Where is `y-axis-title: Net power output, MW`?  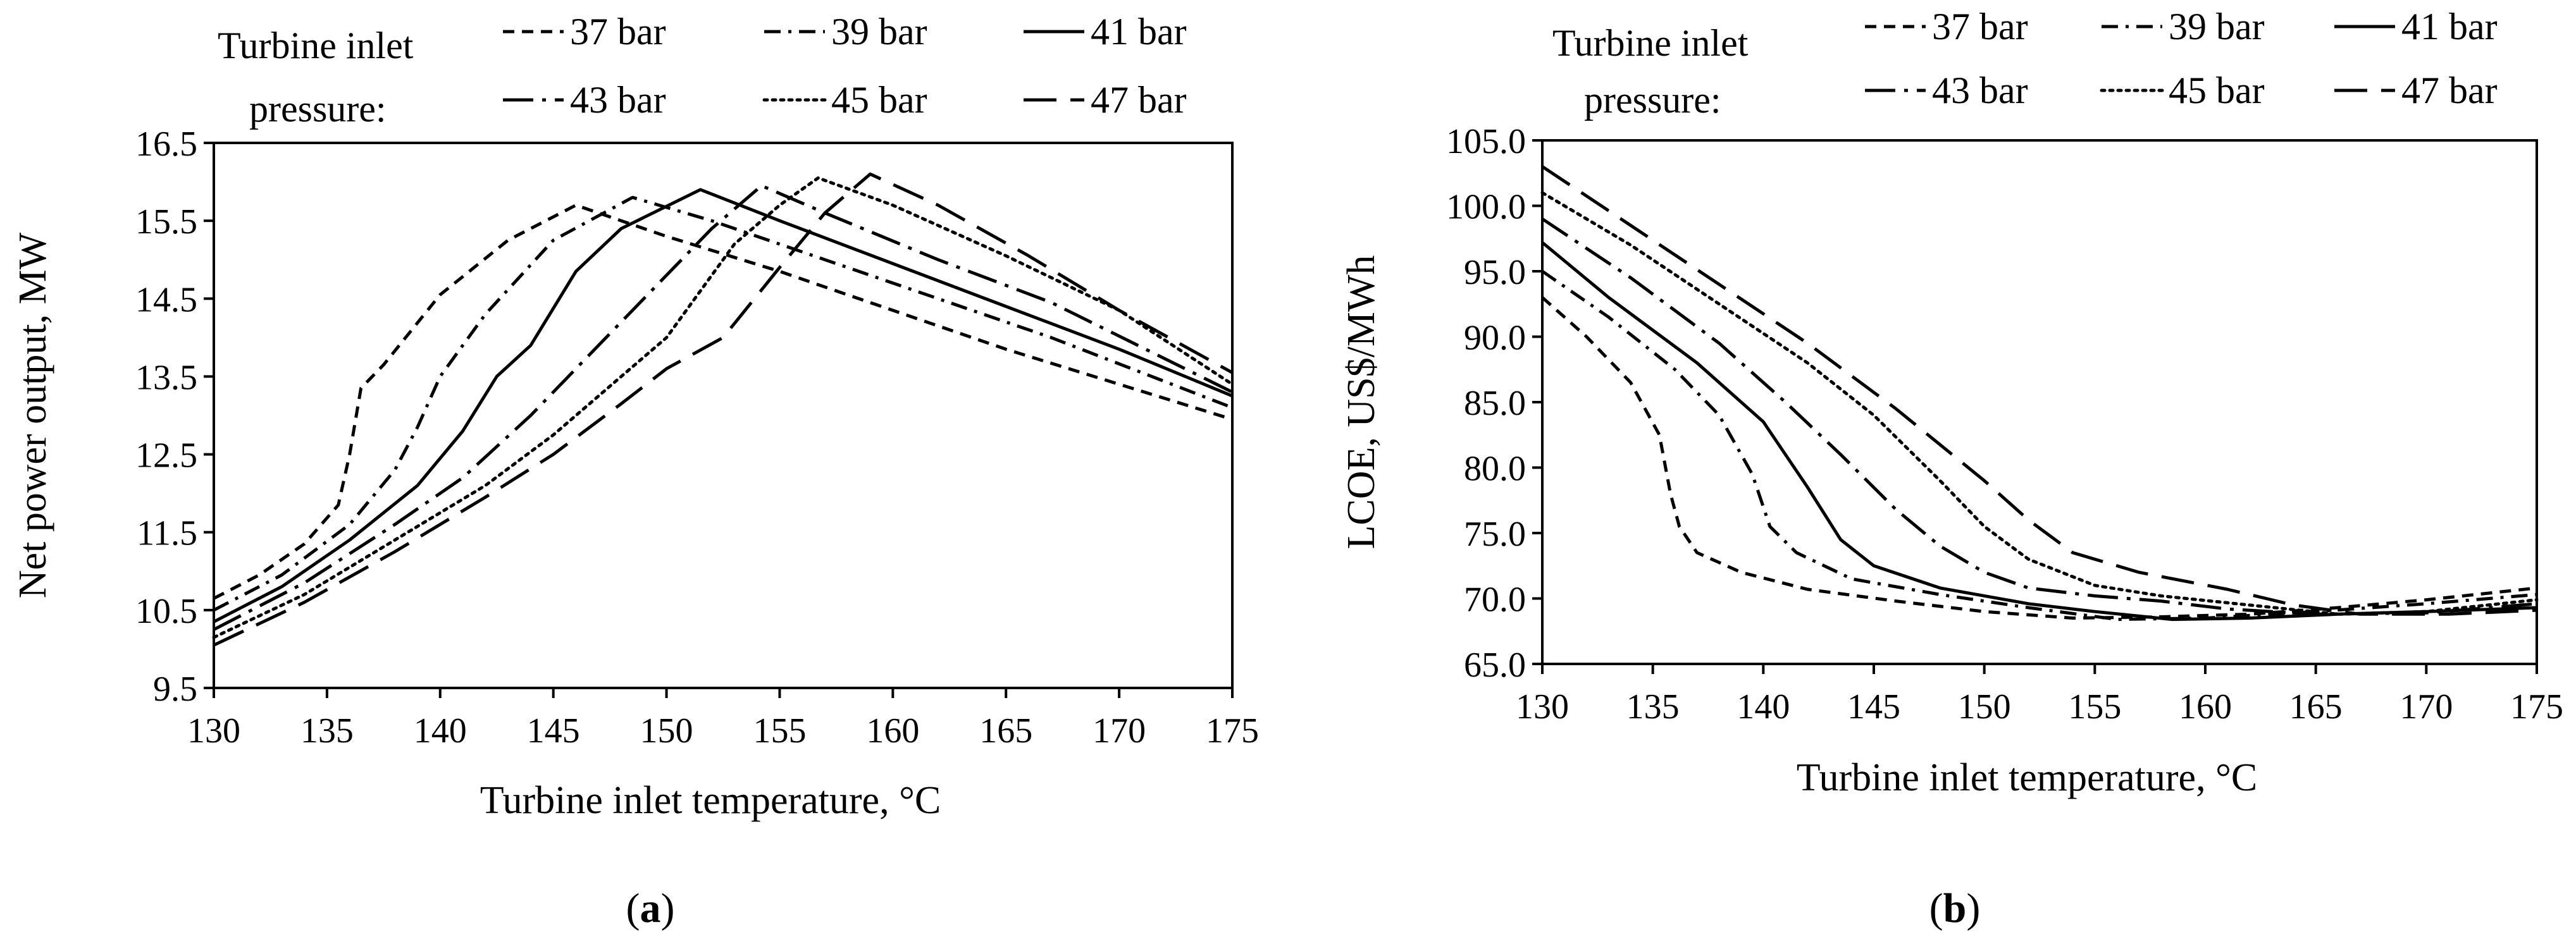
y-axis-title: Net power output, MW is located at coordinates (32, 415).